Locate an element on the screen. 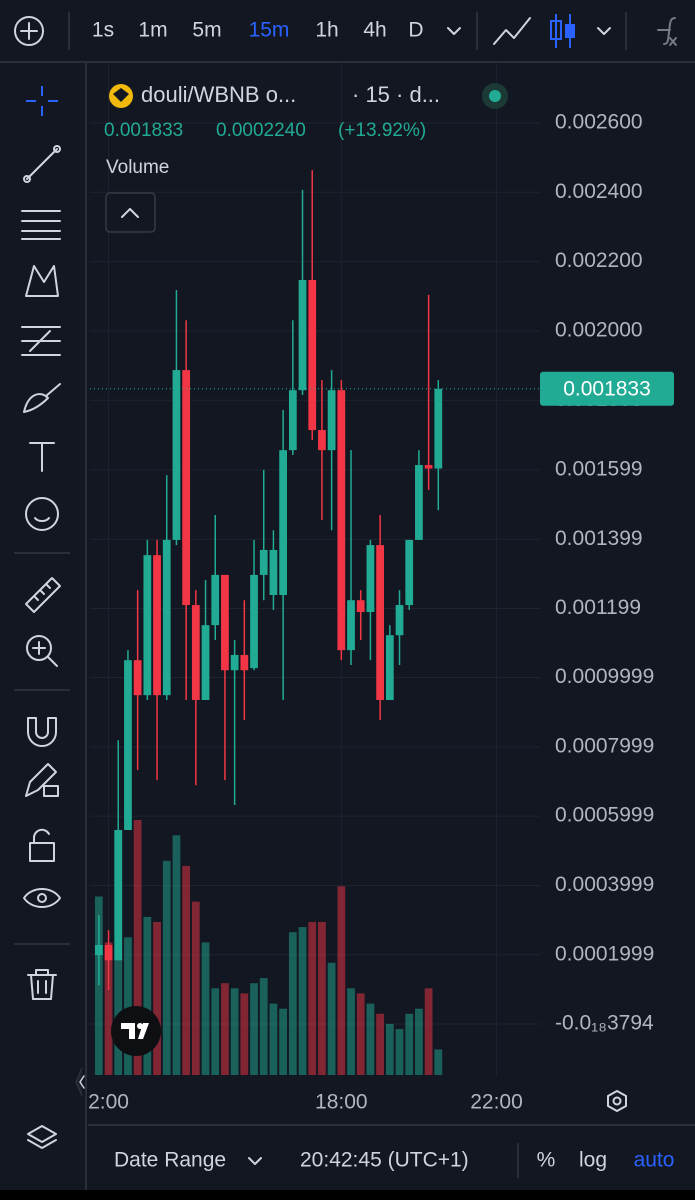 The height and width of the screenshot is (1200, 695). brush-tool is located at coordinates (42, 398).